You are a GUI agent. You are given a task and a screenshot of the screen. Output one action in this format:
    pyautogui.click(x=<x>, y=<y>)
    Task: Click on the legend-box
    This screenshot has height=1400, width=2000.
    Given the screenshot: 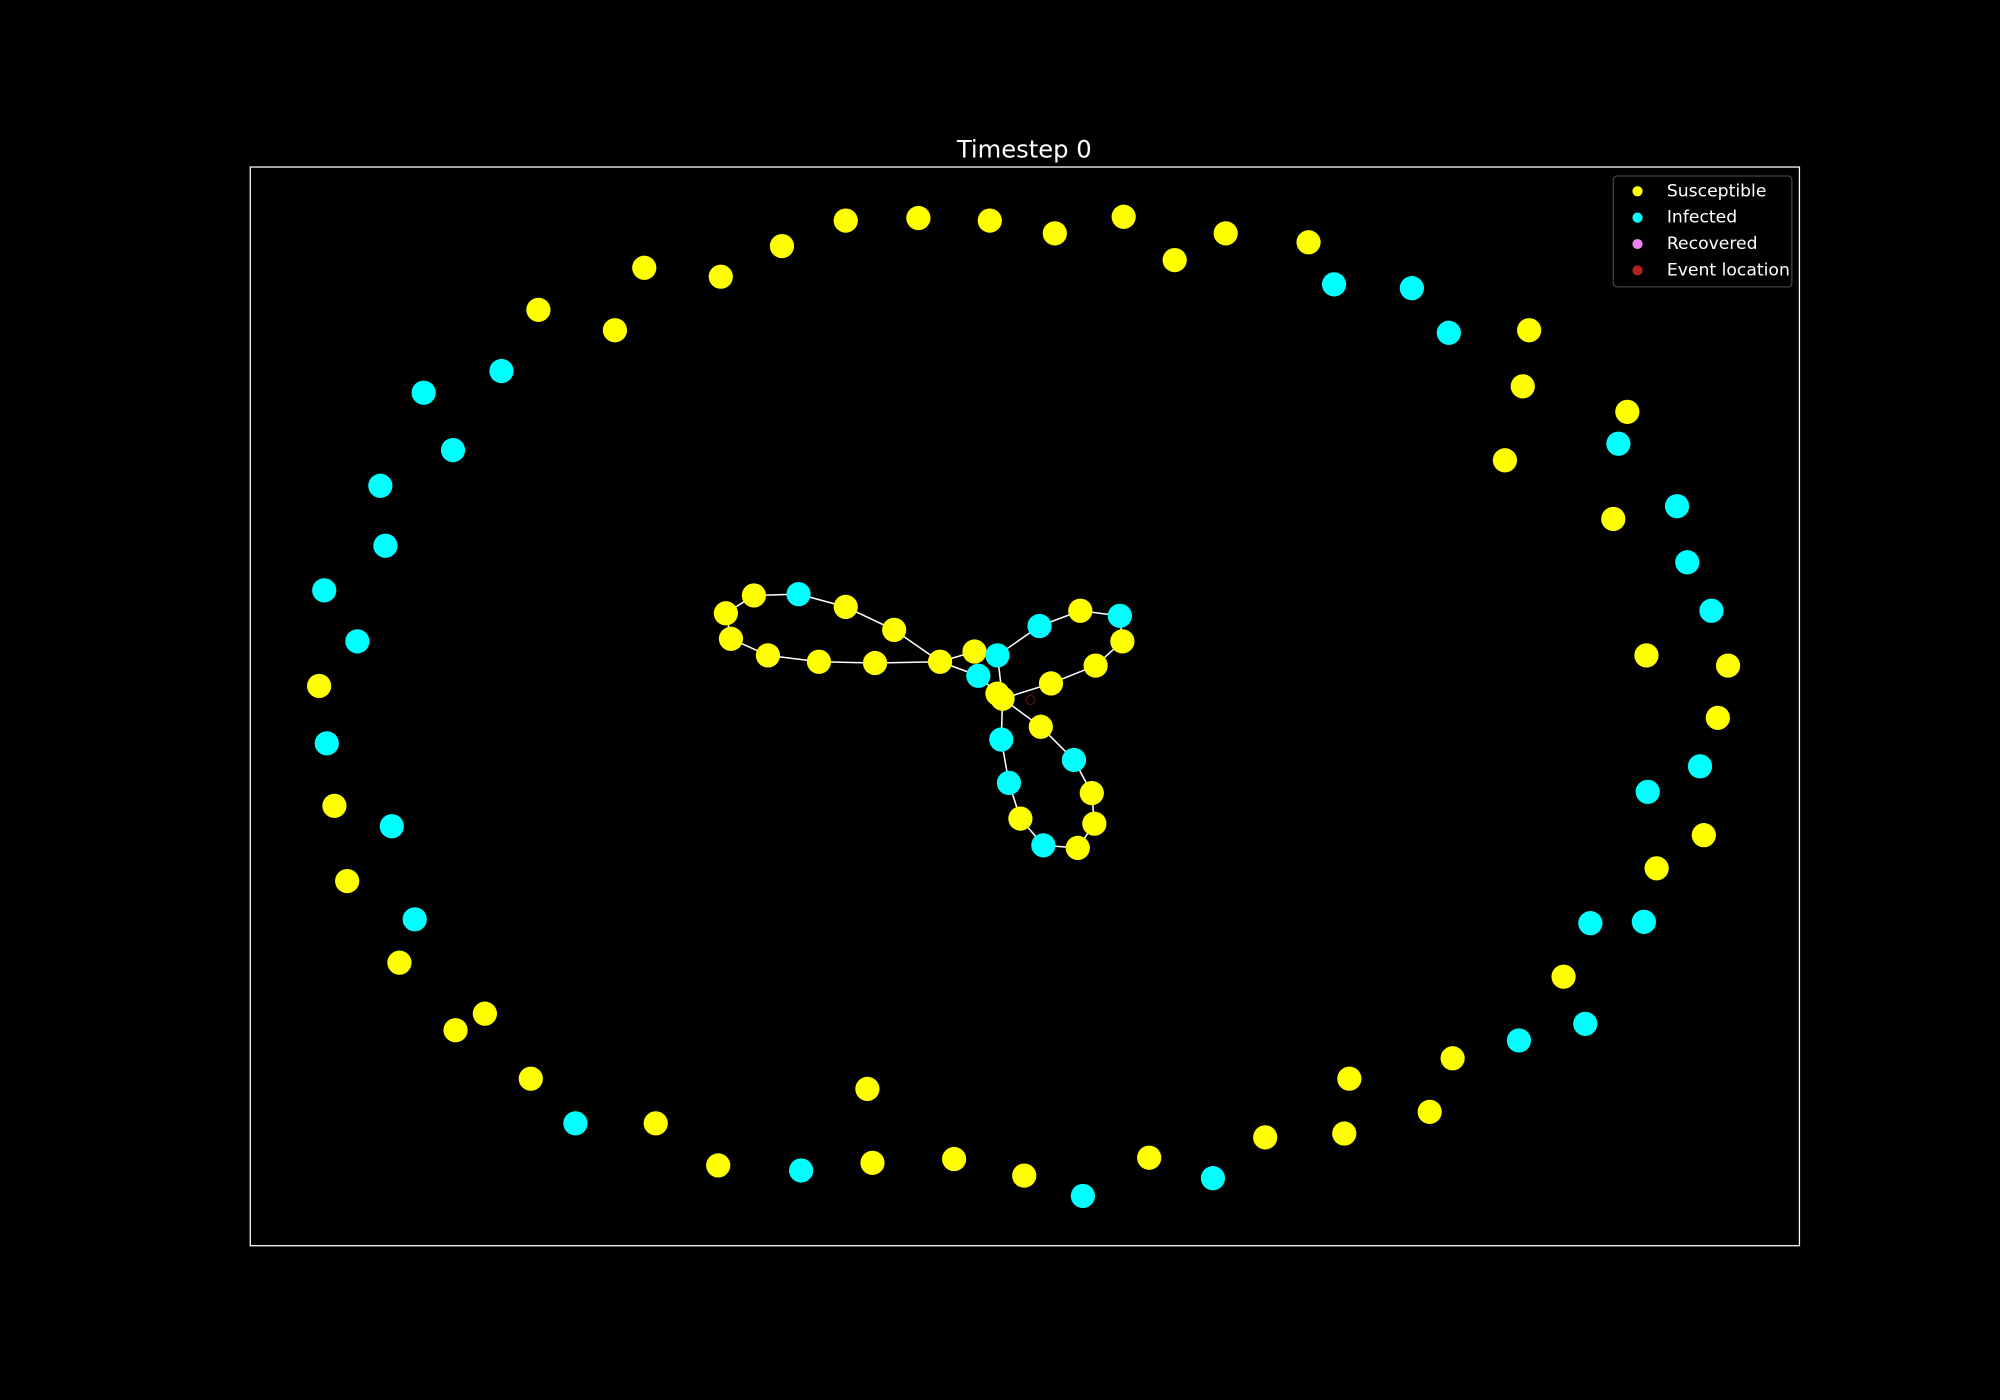 What is the action you would take?
    pyautogui.click(x=1702, y=231)
    